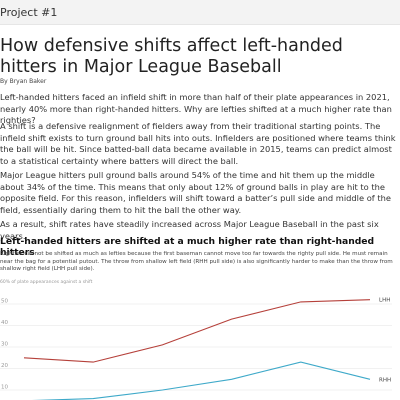  I want to click on y-tick-label: 30, so click(4, 345).